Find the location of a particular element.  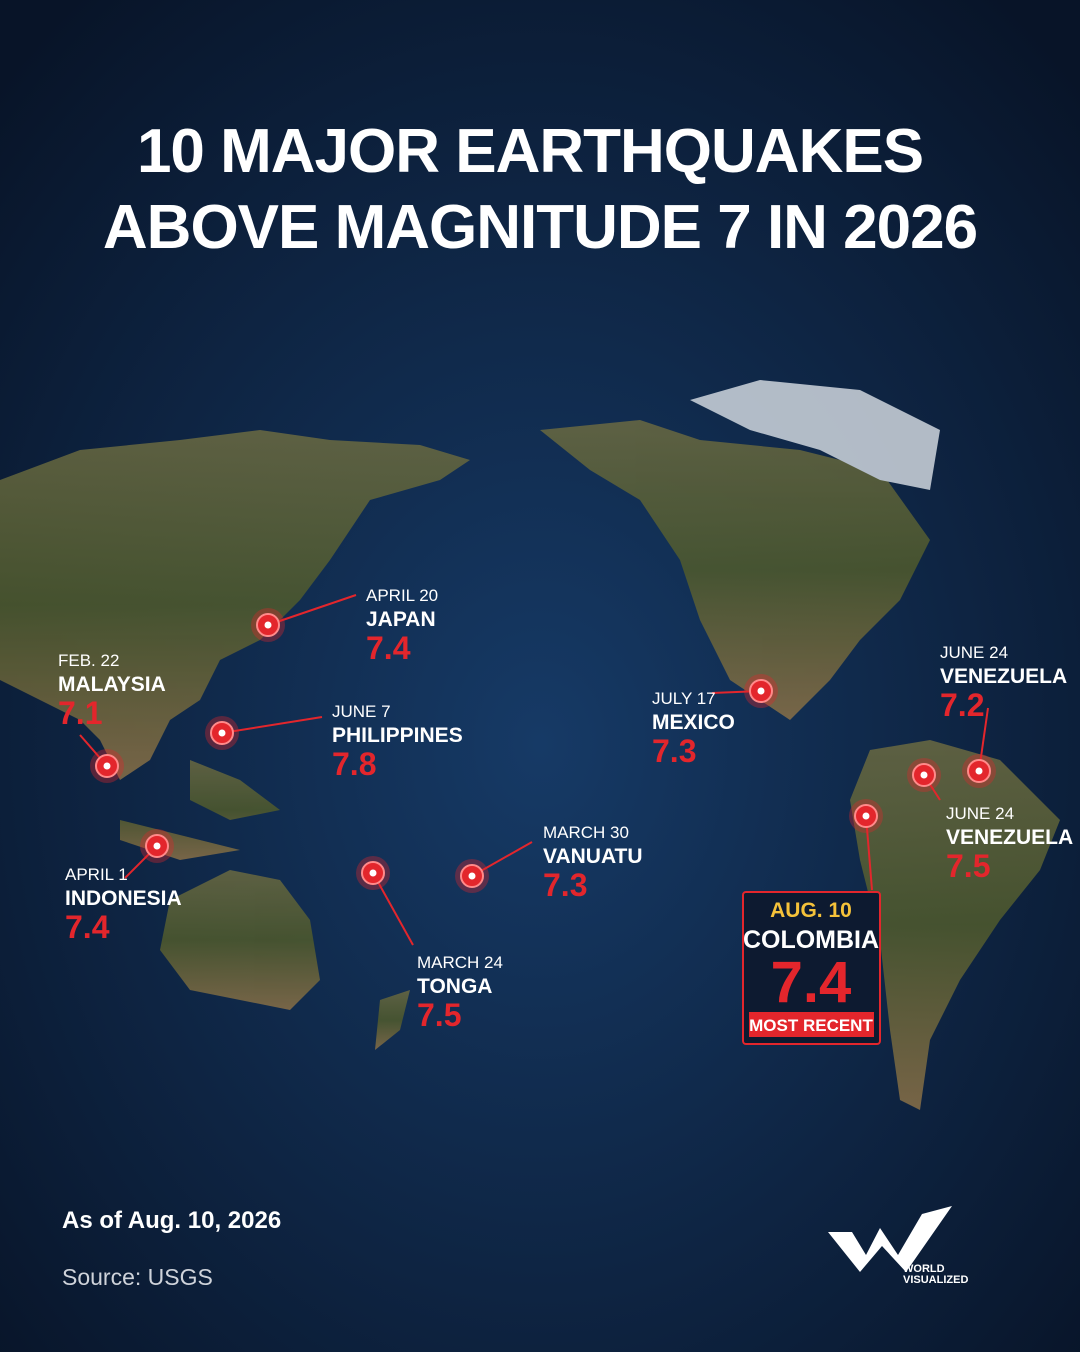

quake-country: TONGA is located at coordinates (454, 986).